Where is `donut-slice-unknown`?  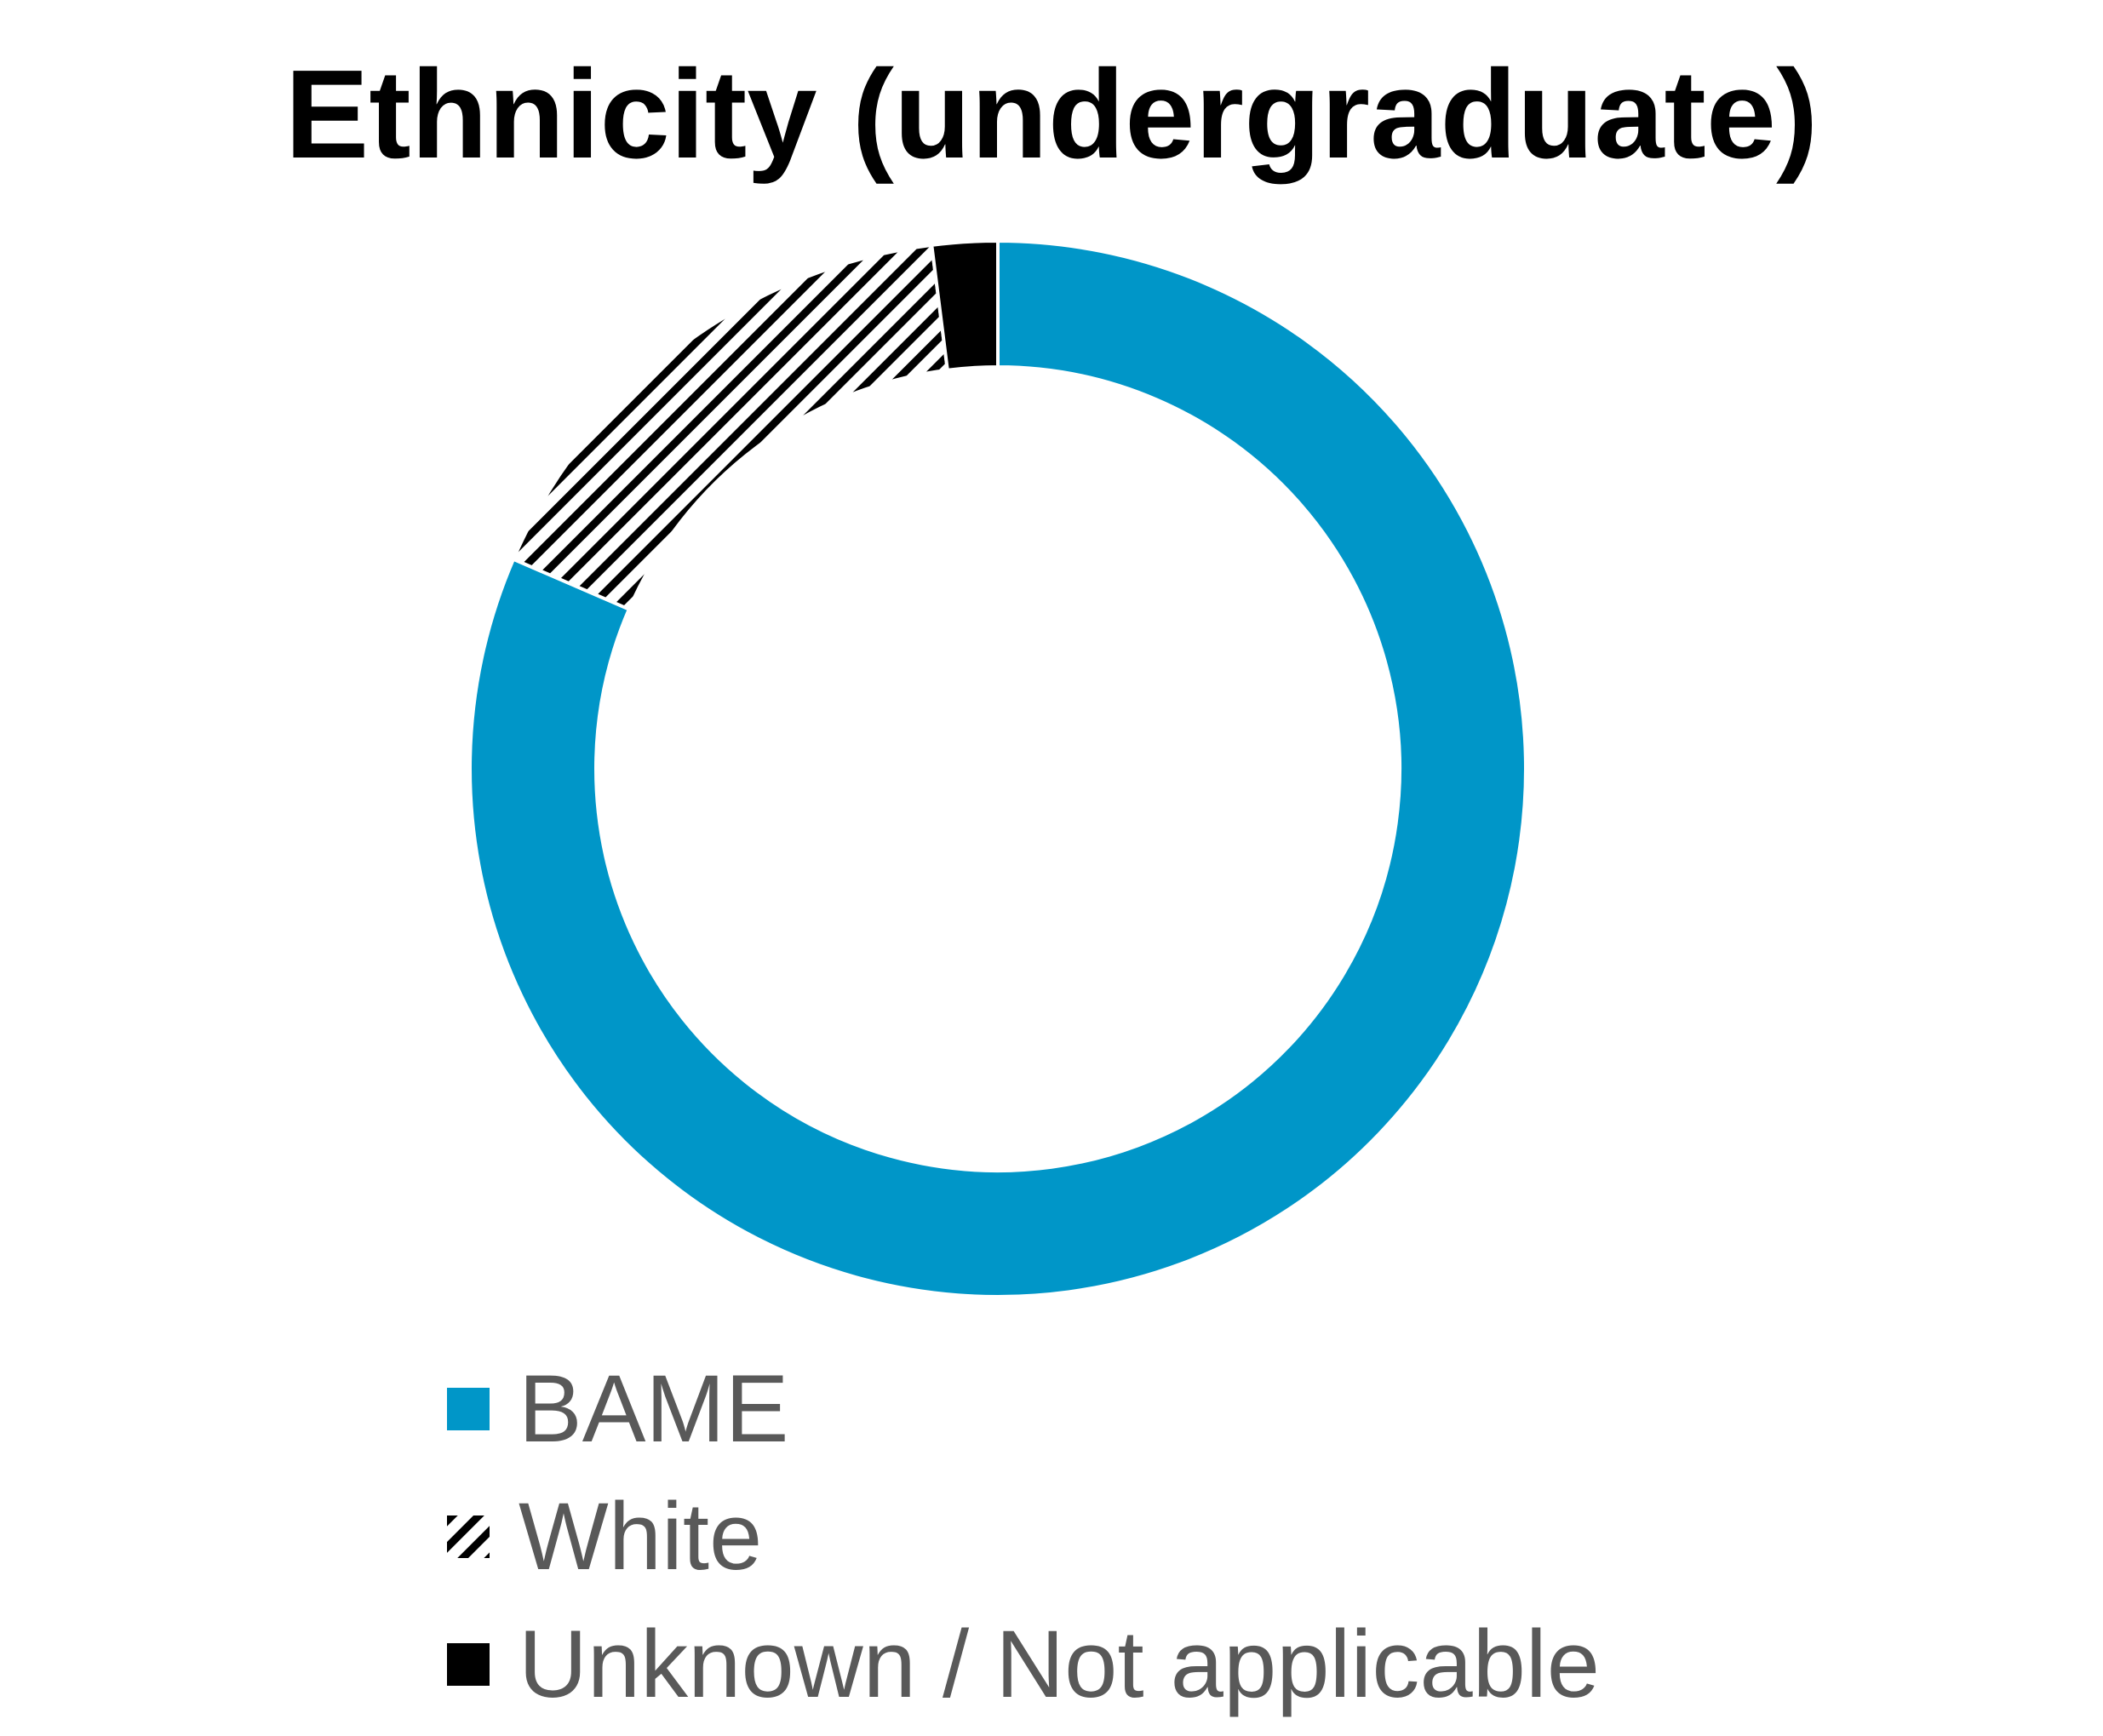 donut-slice-unknown is located at coordinates (965, 305).